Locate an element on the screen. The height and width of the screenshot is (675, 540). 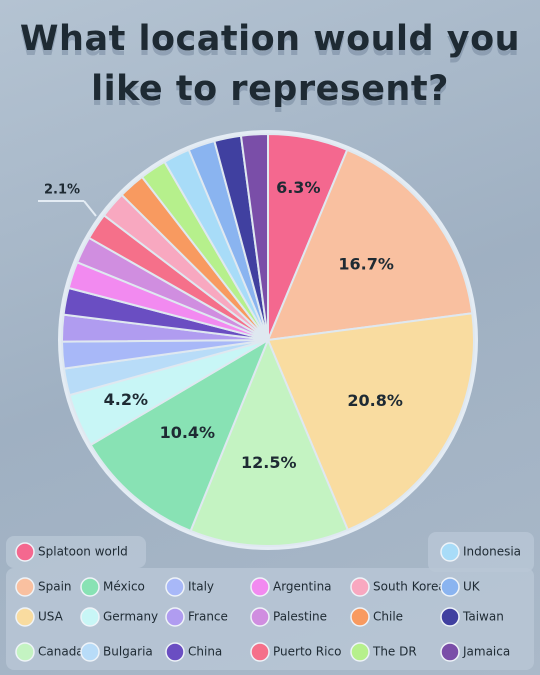
legend-label: Germany is located at coordinates (130, 617).